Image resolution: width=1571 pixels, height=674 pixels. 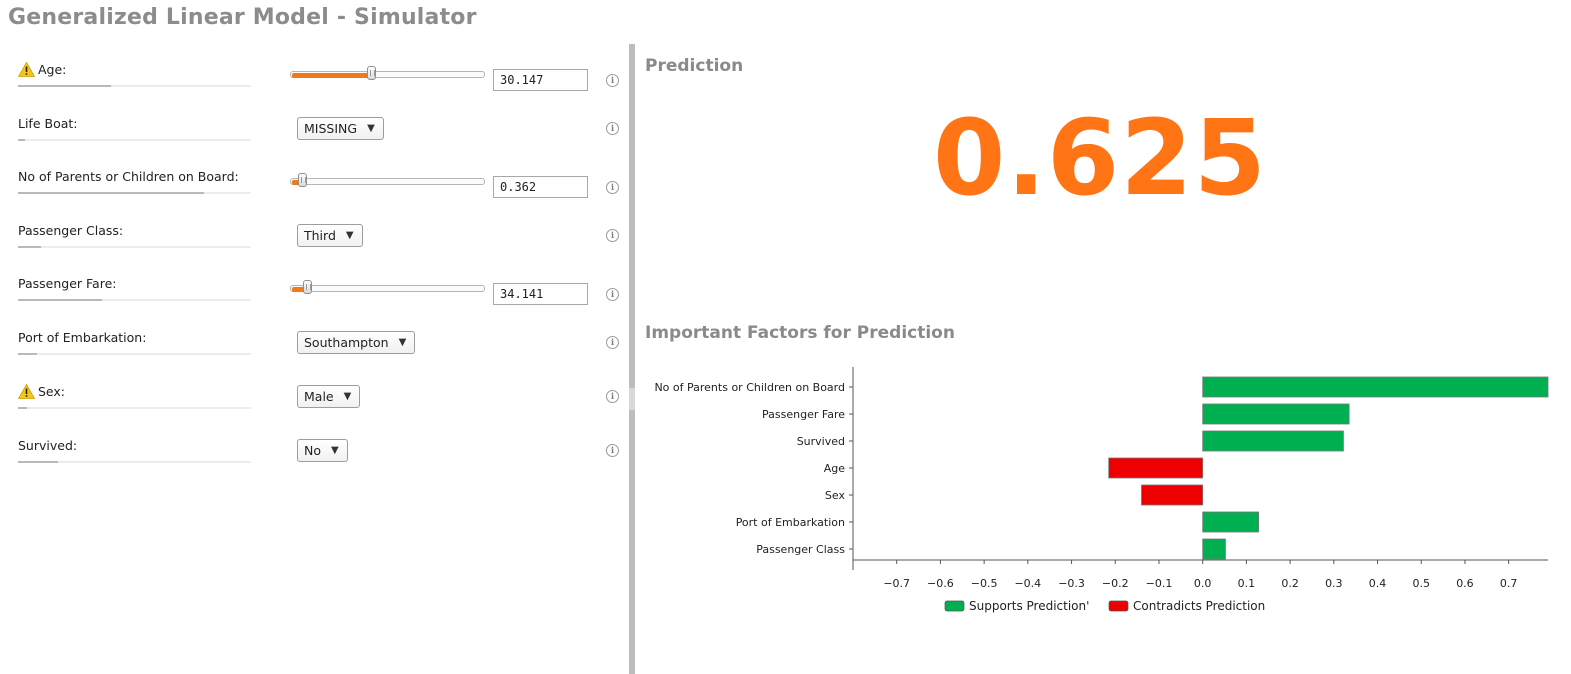 I want to click on parents-children-slider, so click(x=387, y=180).